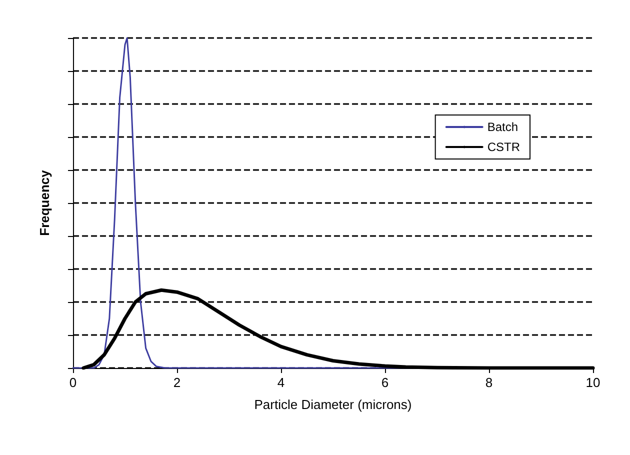 The height and width of the screenshot is (455, 630). I want to click on x-tick-label: 2, so click(177, 382).